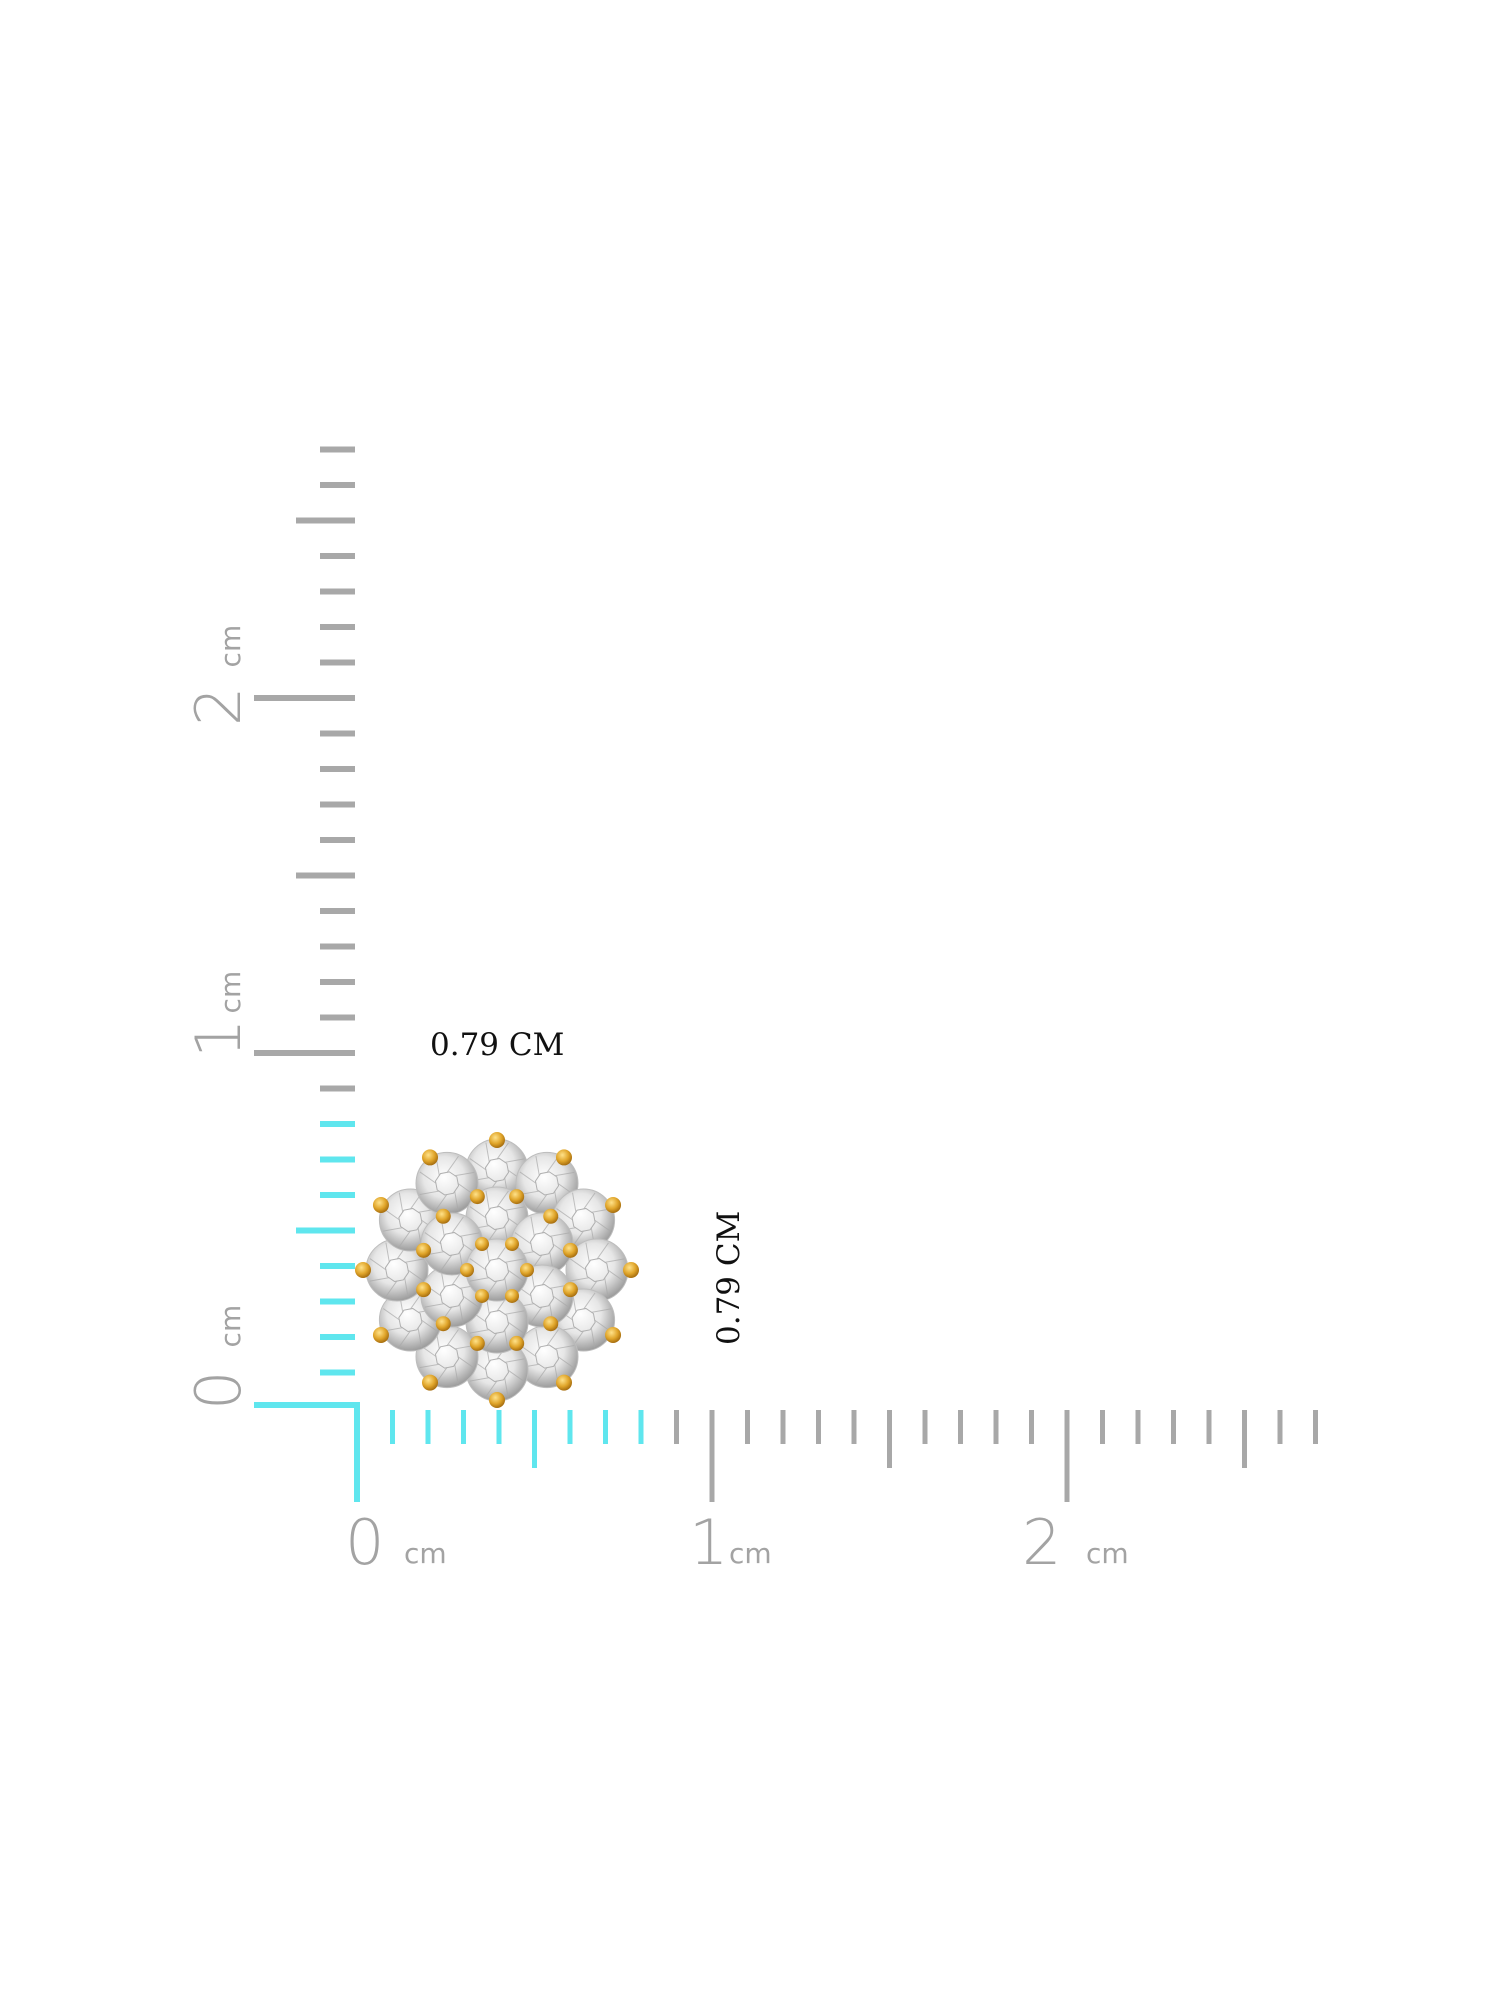  Describe the element at coordinates (750, 1553) in the screenshot. I see `h-label-1-unit: cm` at that location.